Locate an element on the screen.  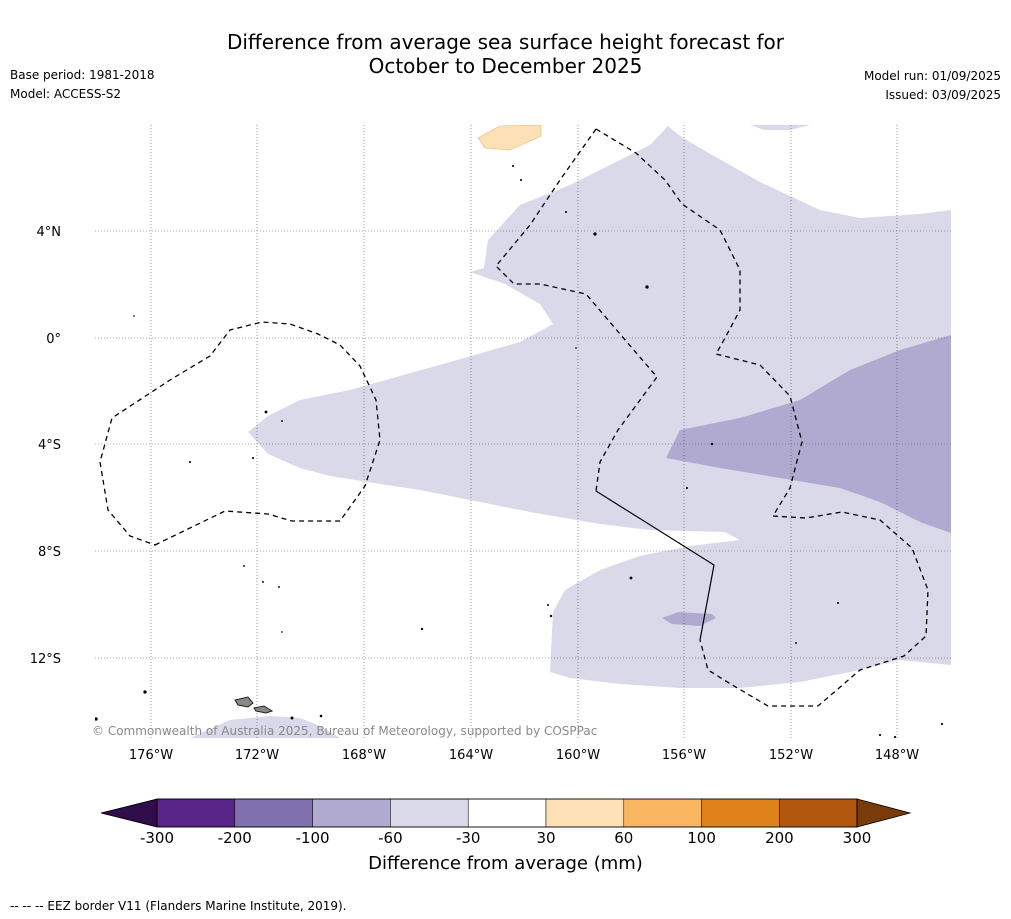
lon-label-156w: 156°W is located at coordinates (684, 755).